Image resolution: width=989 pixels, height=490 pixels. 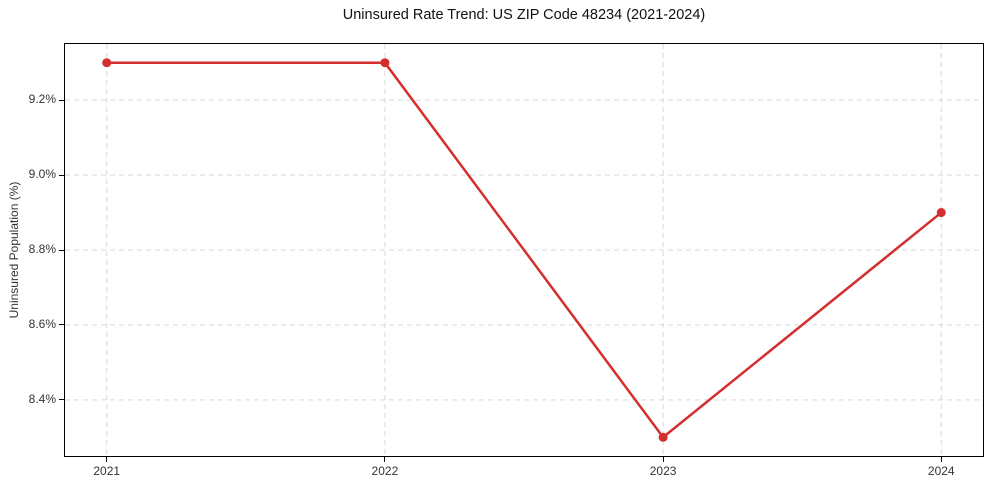 What do you see at coordinates (42, 249) in the screenshot?
I see `y-tick-label: 8.8%` at bounding box center [42, 249].